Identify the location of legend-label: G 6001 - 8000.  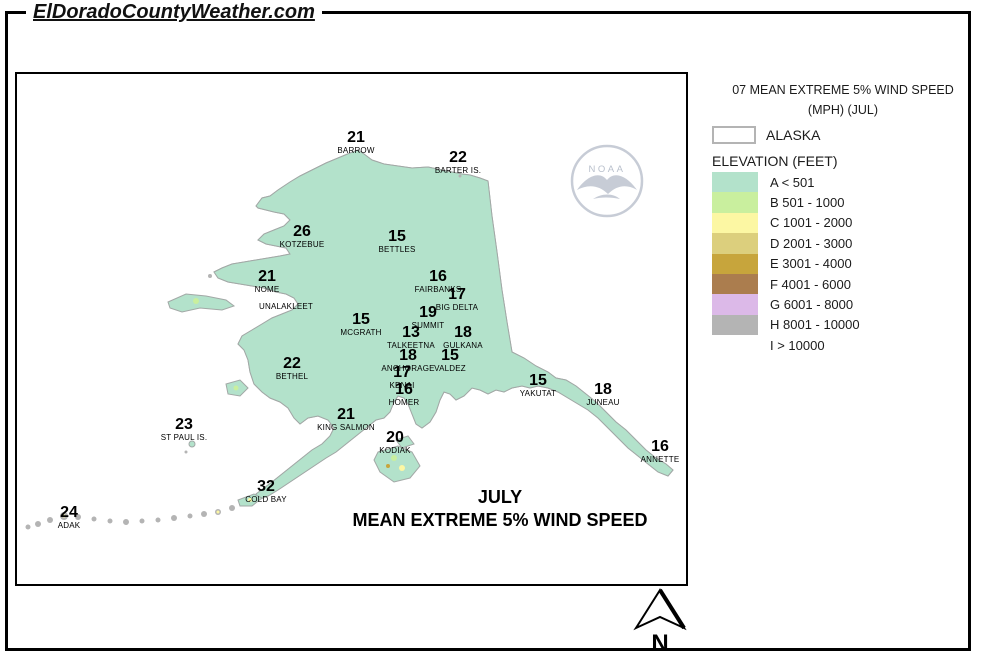
(812, 305).